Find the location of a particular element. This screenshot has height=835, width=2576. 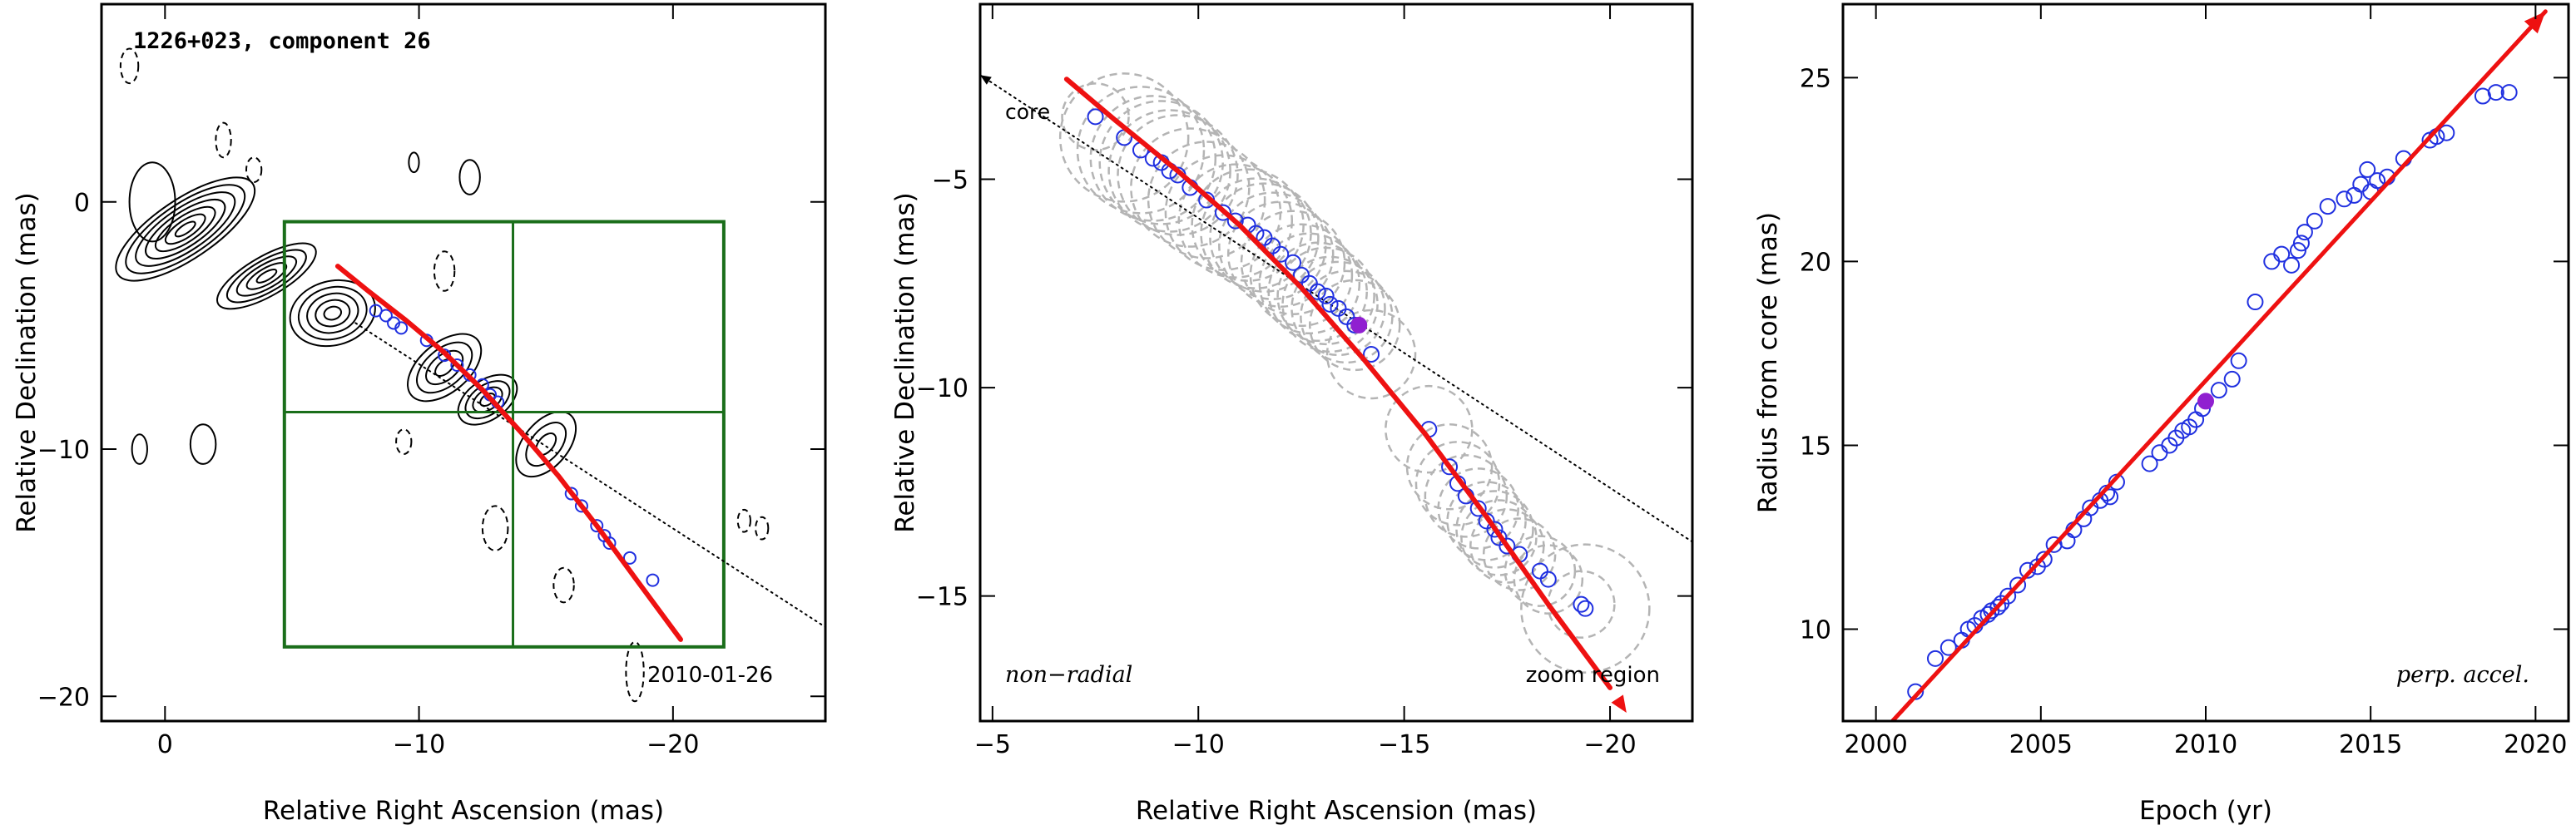

zoom-box-frame is located at coordinates (504, 435).